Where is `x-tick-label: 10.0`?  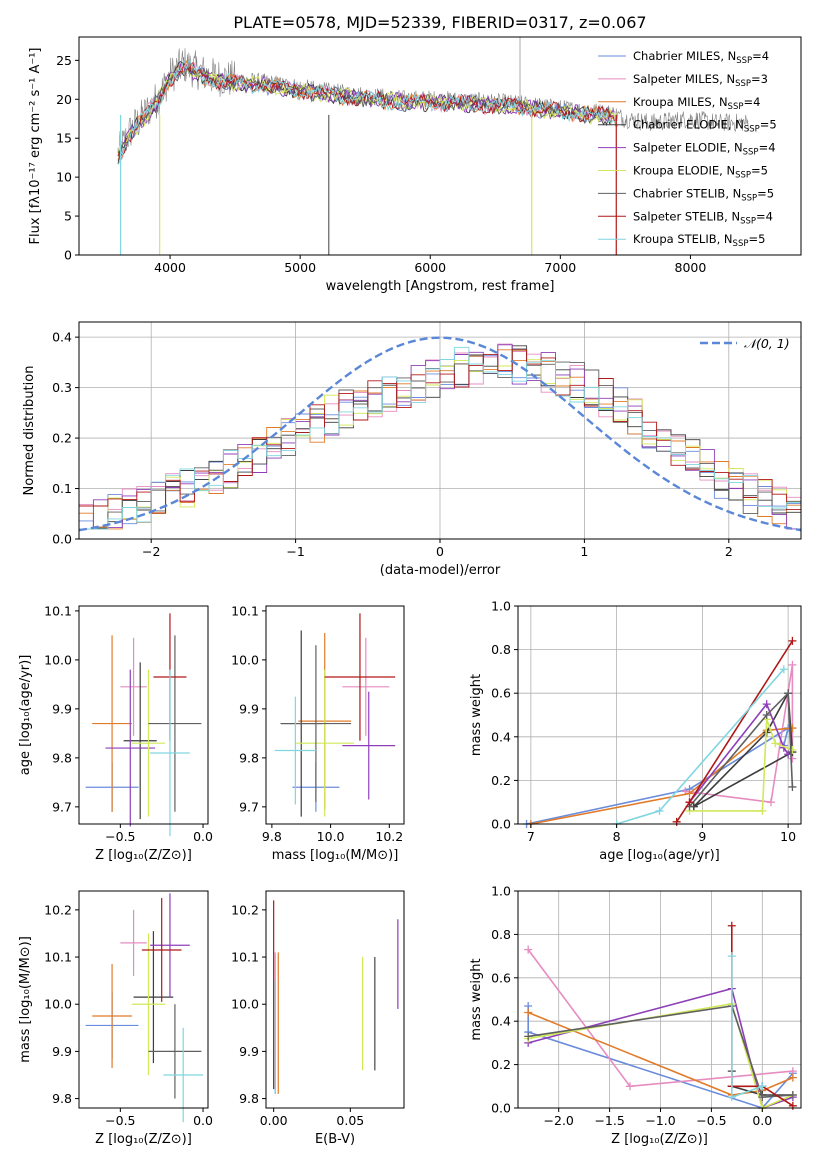 x-tick-label: 10.0 is located at coordinates (331, 836).